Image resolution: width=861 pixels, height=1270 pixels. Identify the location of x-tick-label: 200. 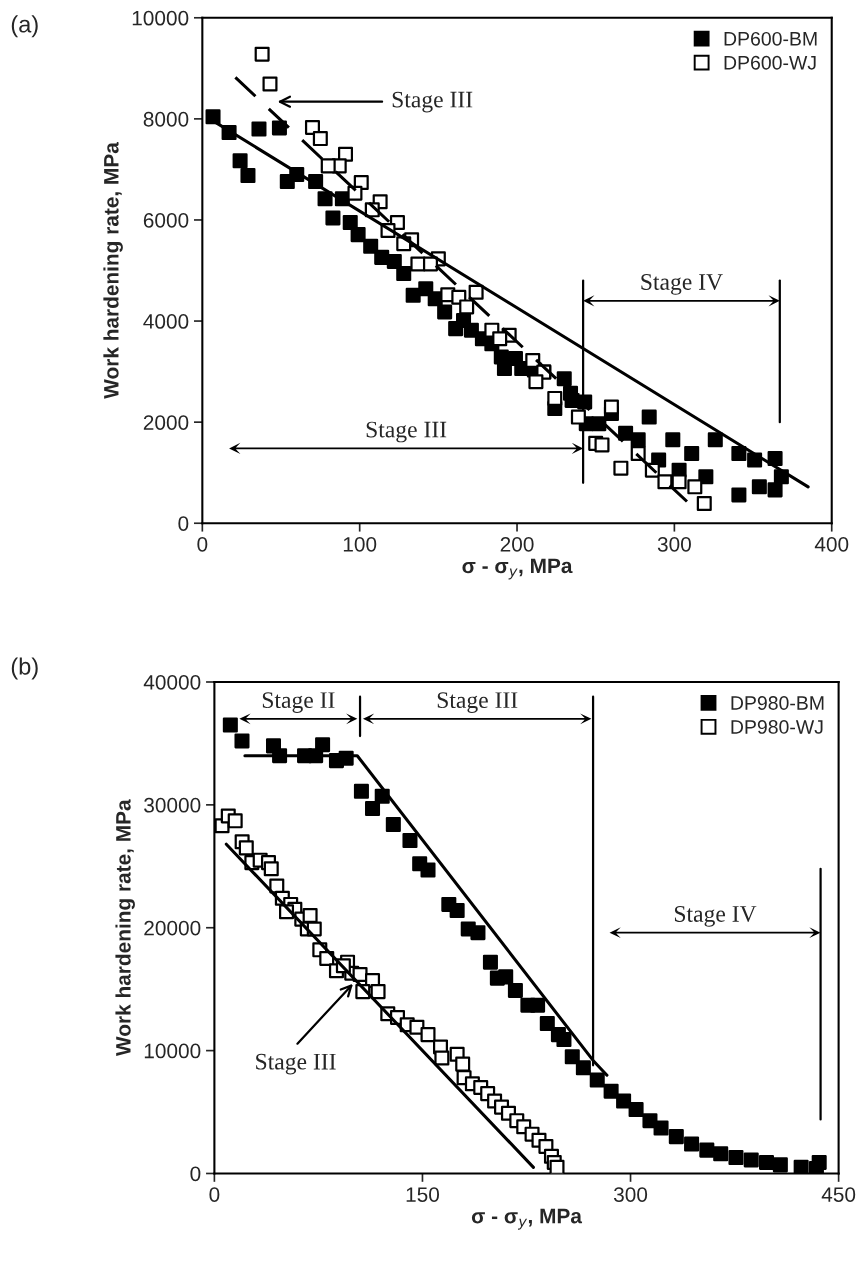
(517, 544).